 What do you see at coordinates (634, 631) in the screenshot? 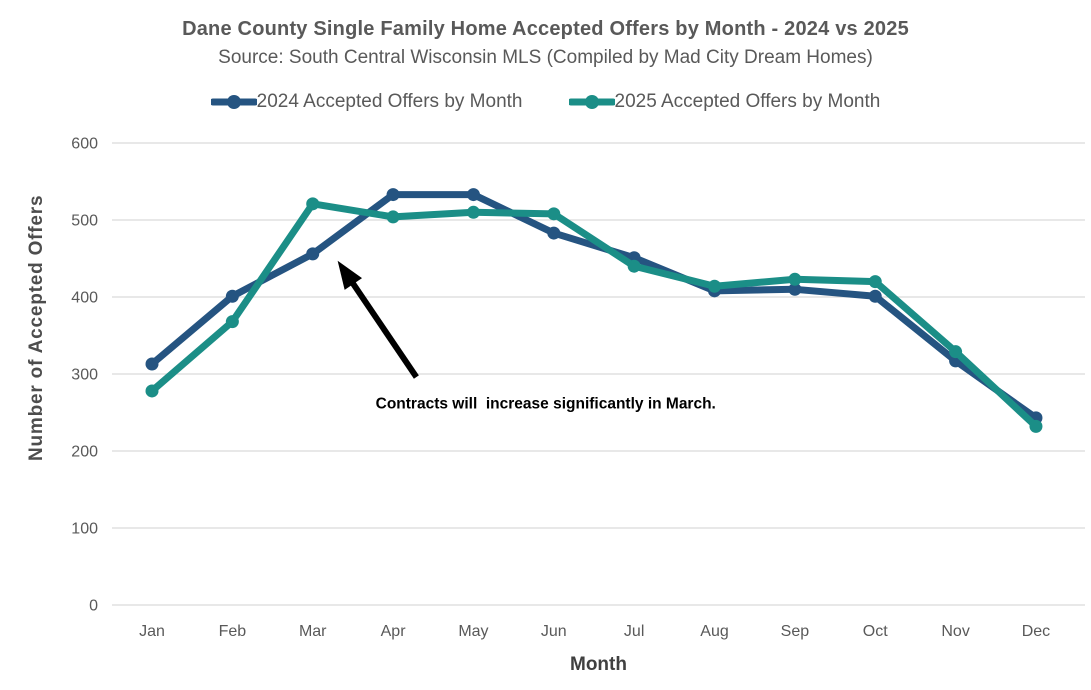
I see `x-tick-label: Jul` at bounding box center [634, 631].